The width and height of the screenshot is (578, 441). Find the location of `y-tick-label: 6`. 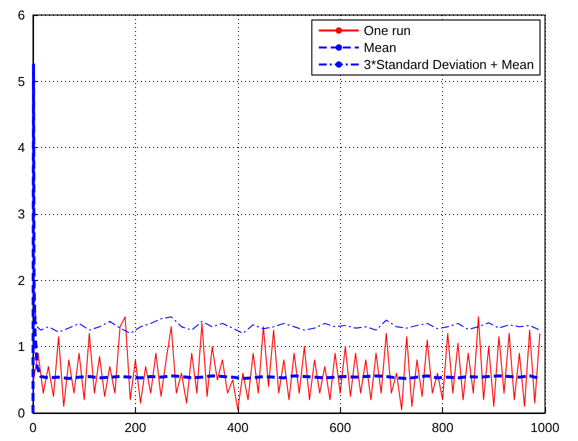

y-tick-label: 6 is located at coordinates (21, 15).